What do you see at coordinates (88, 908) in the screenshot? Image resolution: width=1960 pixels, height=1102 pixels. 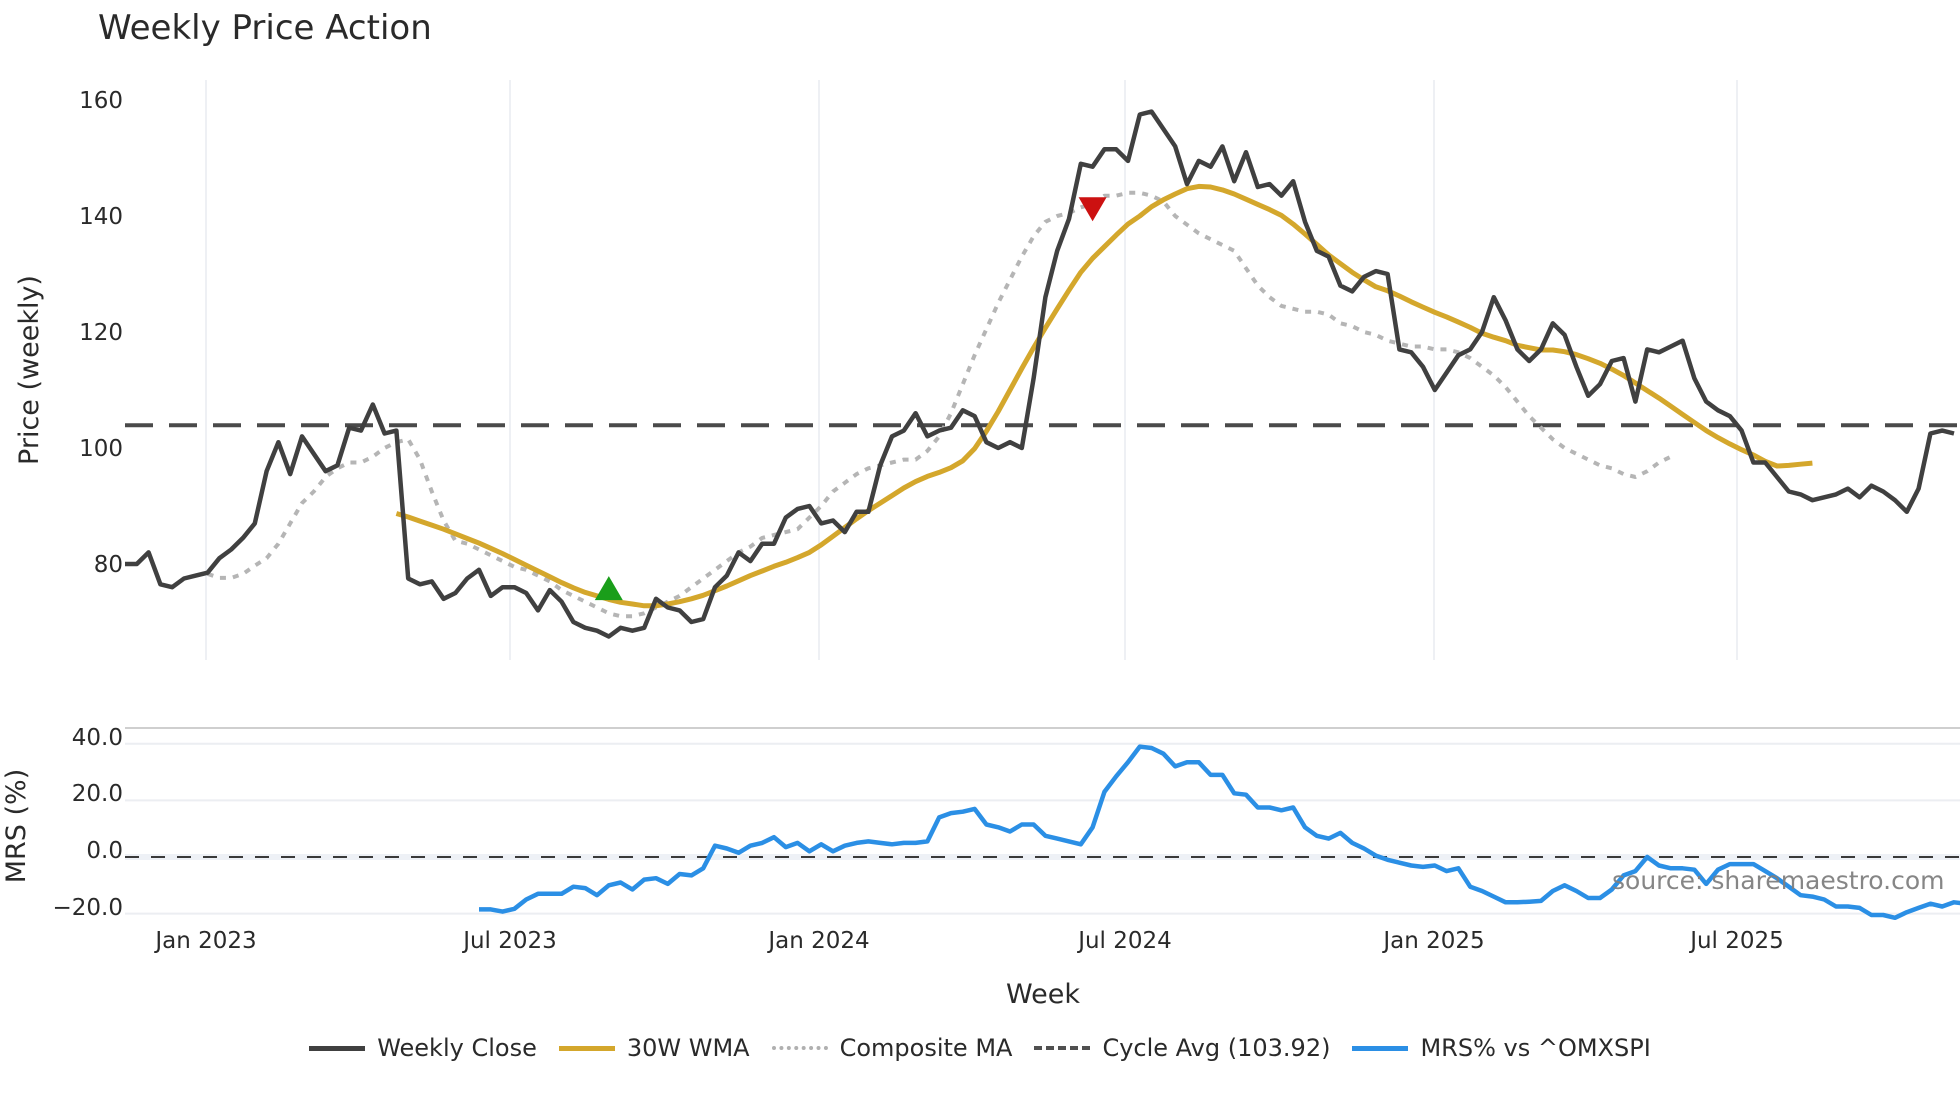 I see `mrs-tick-neg20: −20.0` at bounding box center [88, 908].